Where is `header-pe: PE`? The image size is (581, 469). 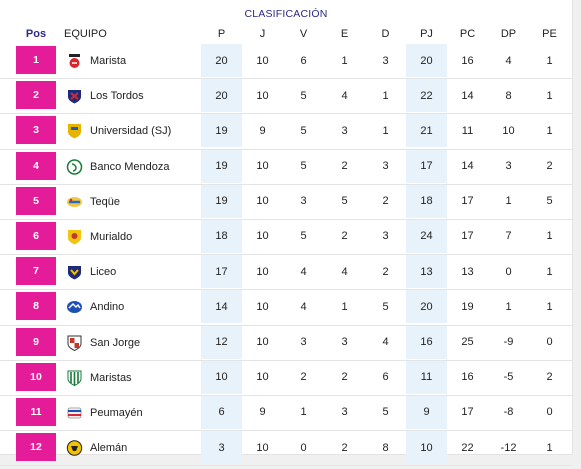 header-pe: PE is located at coordinates (549, 34).